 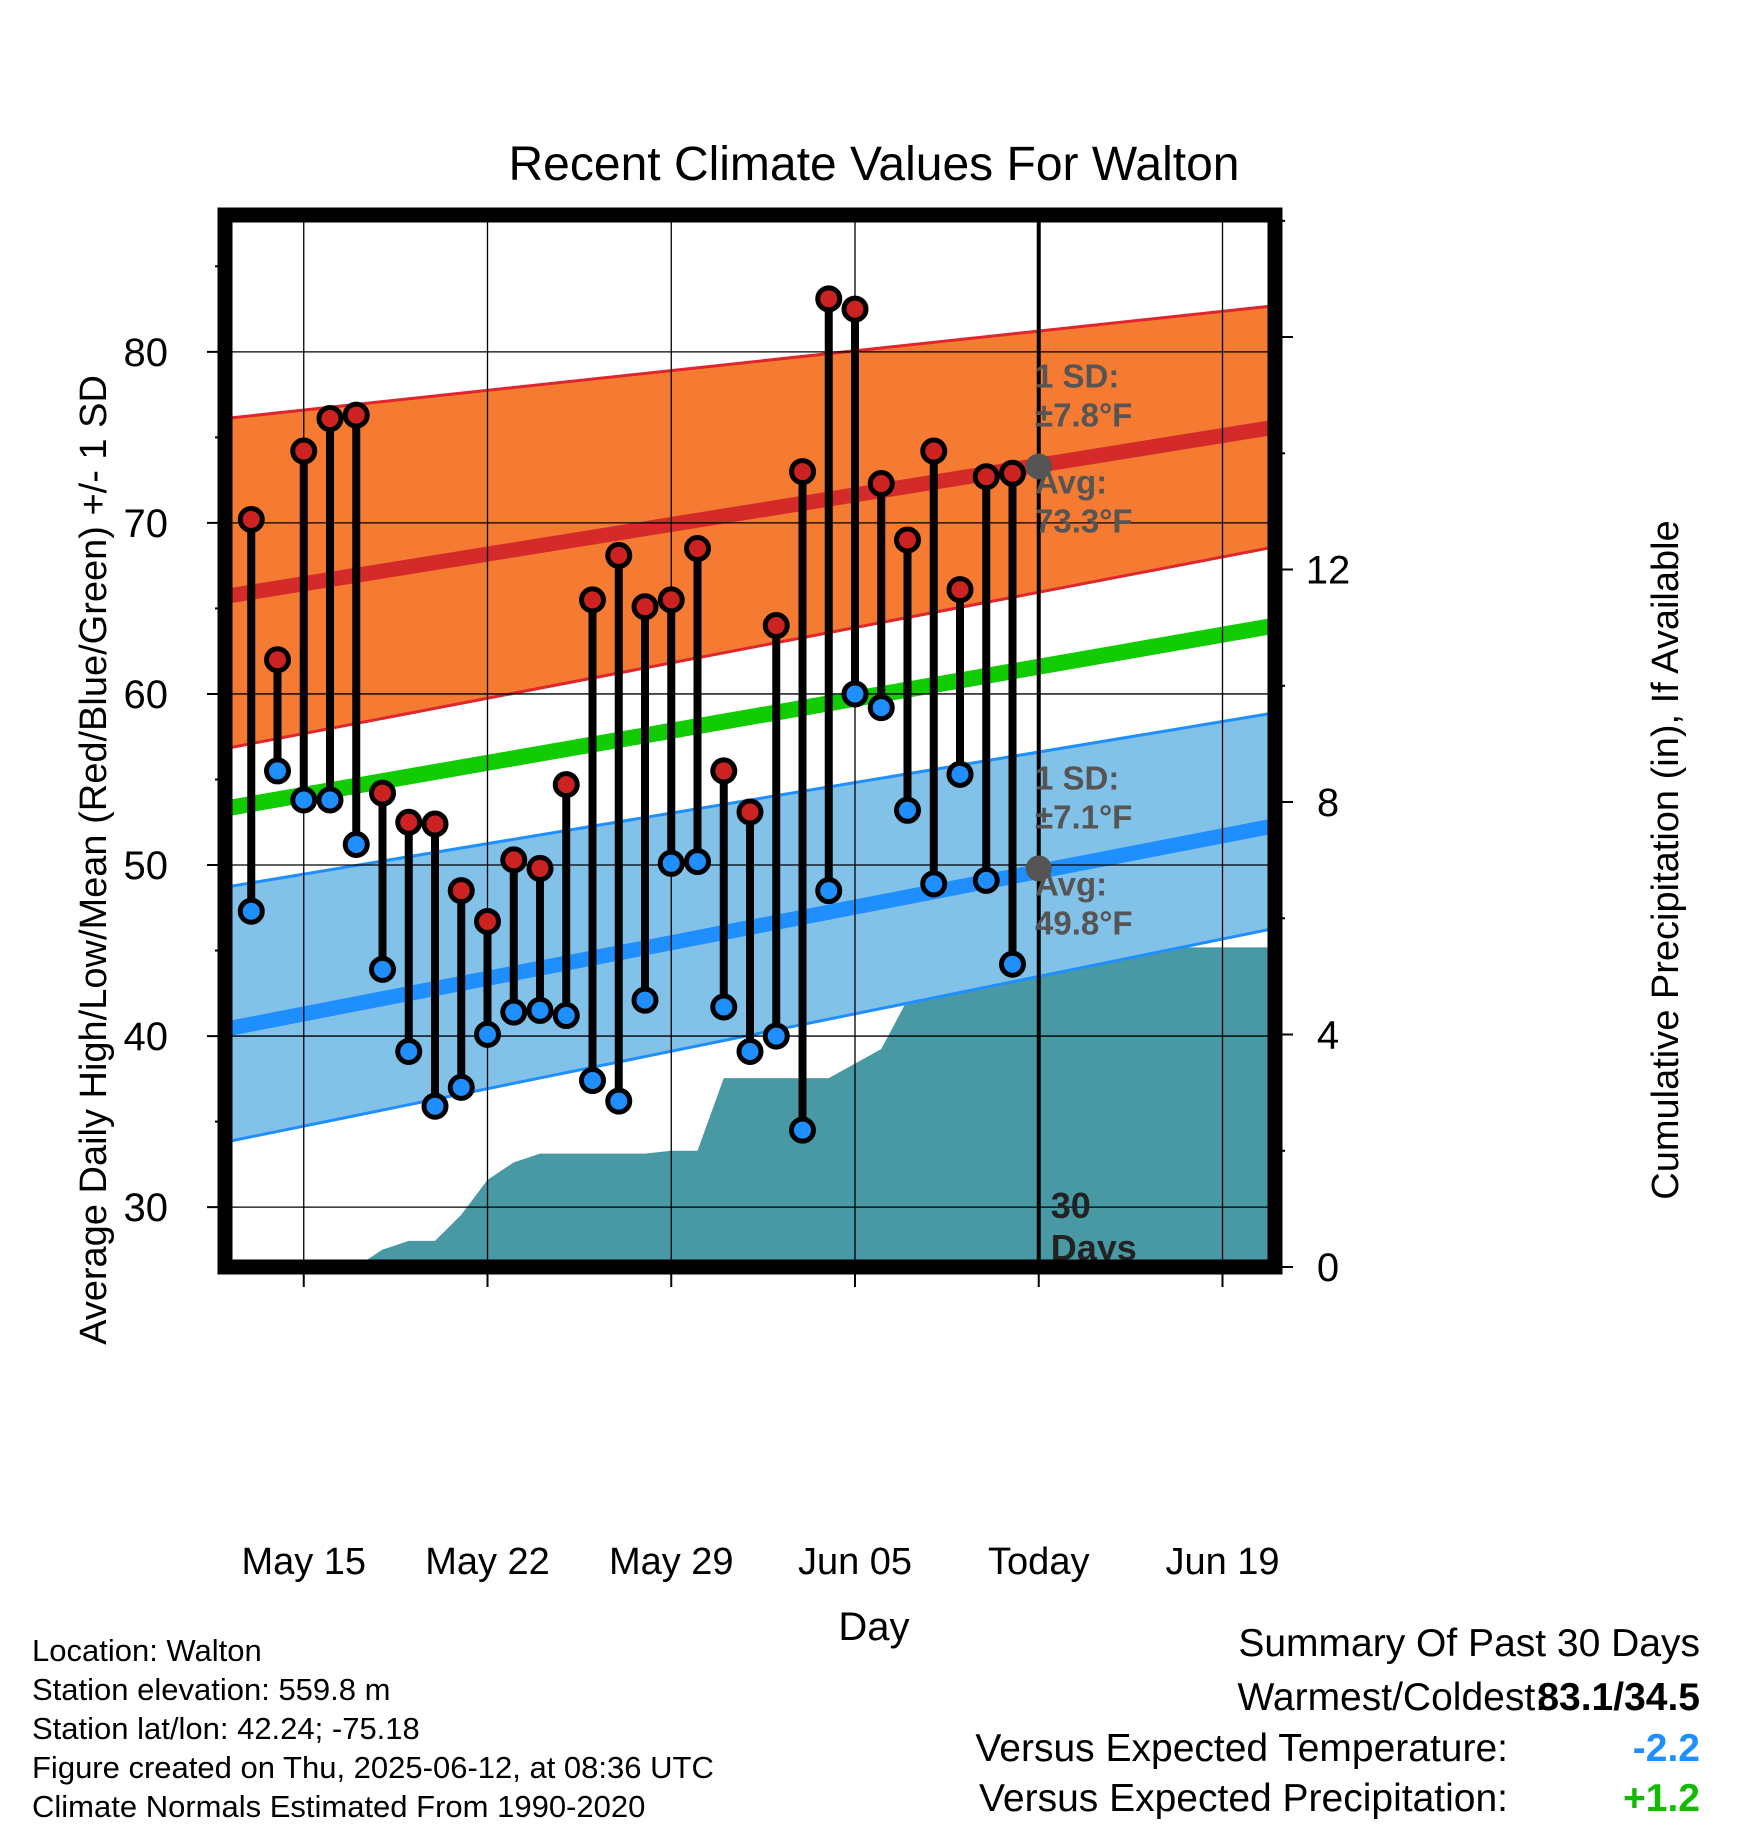 I want to click on high-sd-value: ±7.8°F, so click(x=1083, y=414).